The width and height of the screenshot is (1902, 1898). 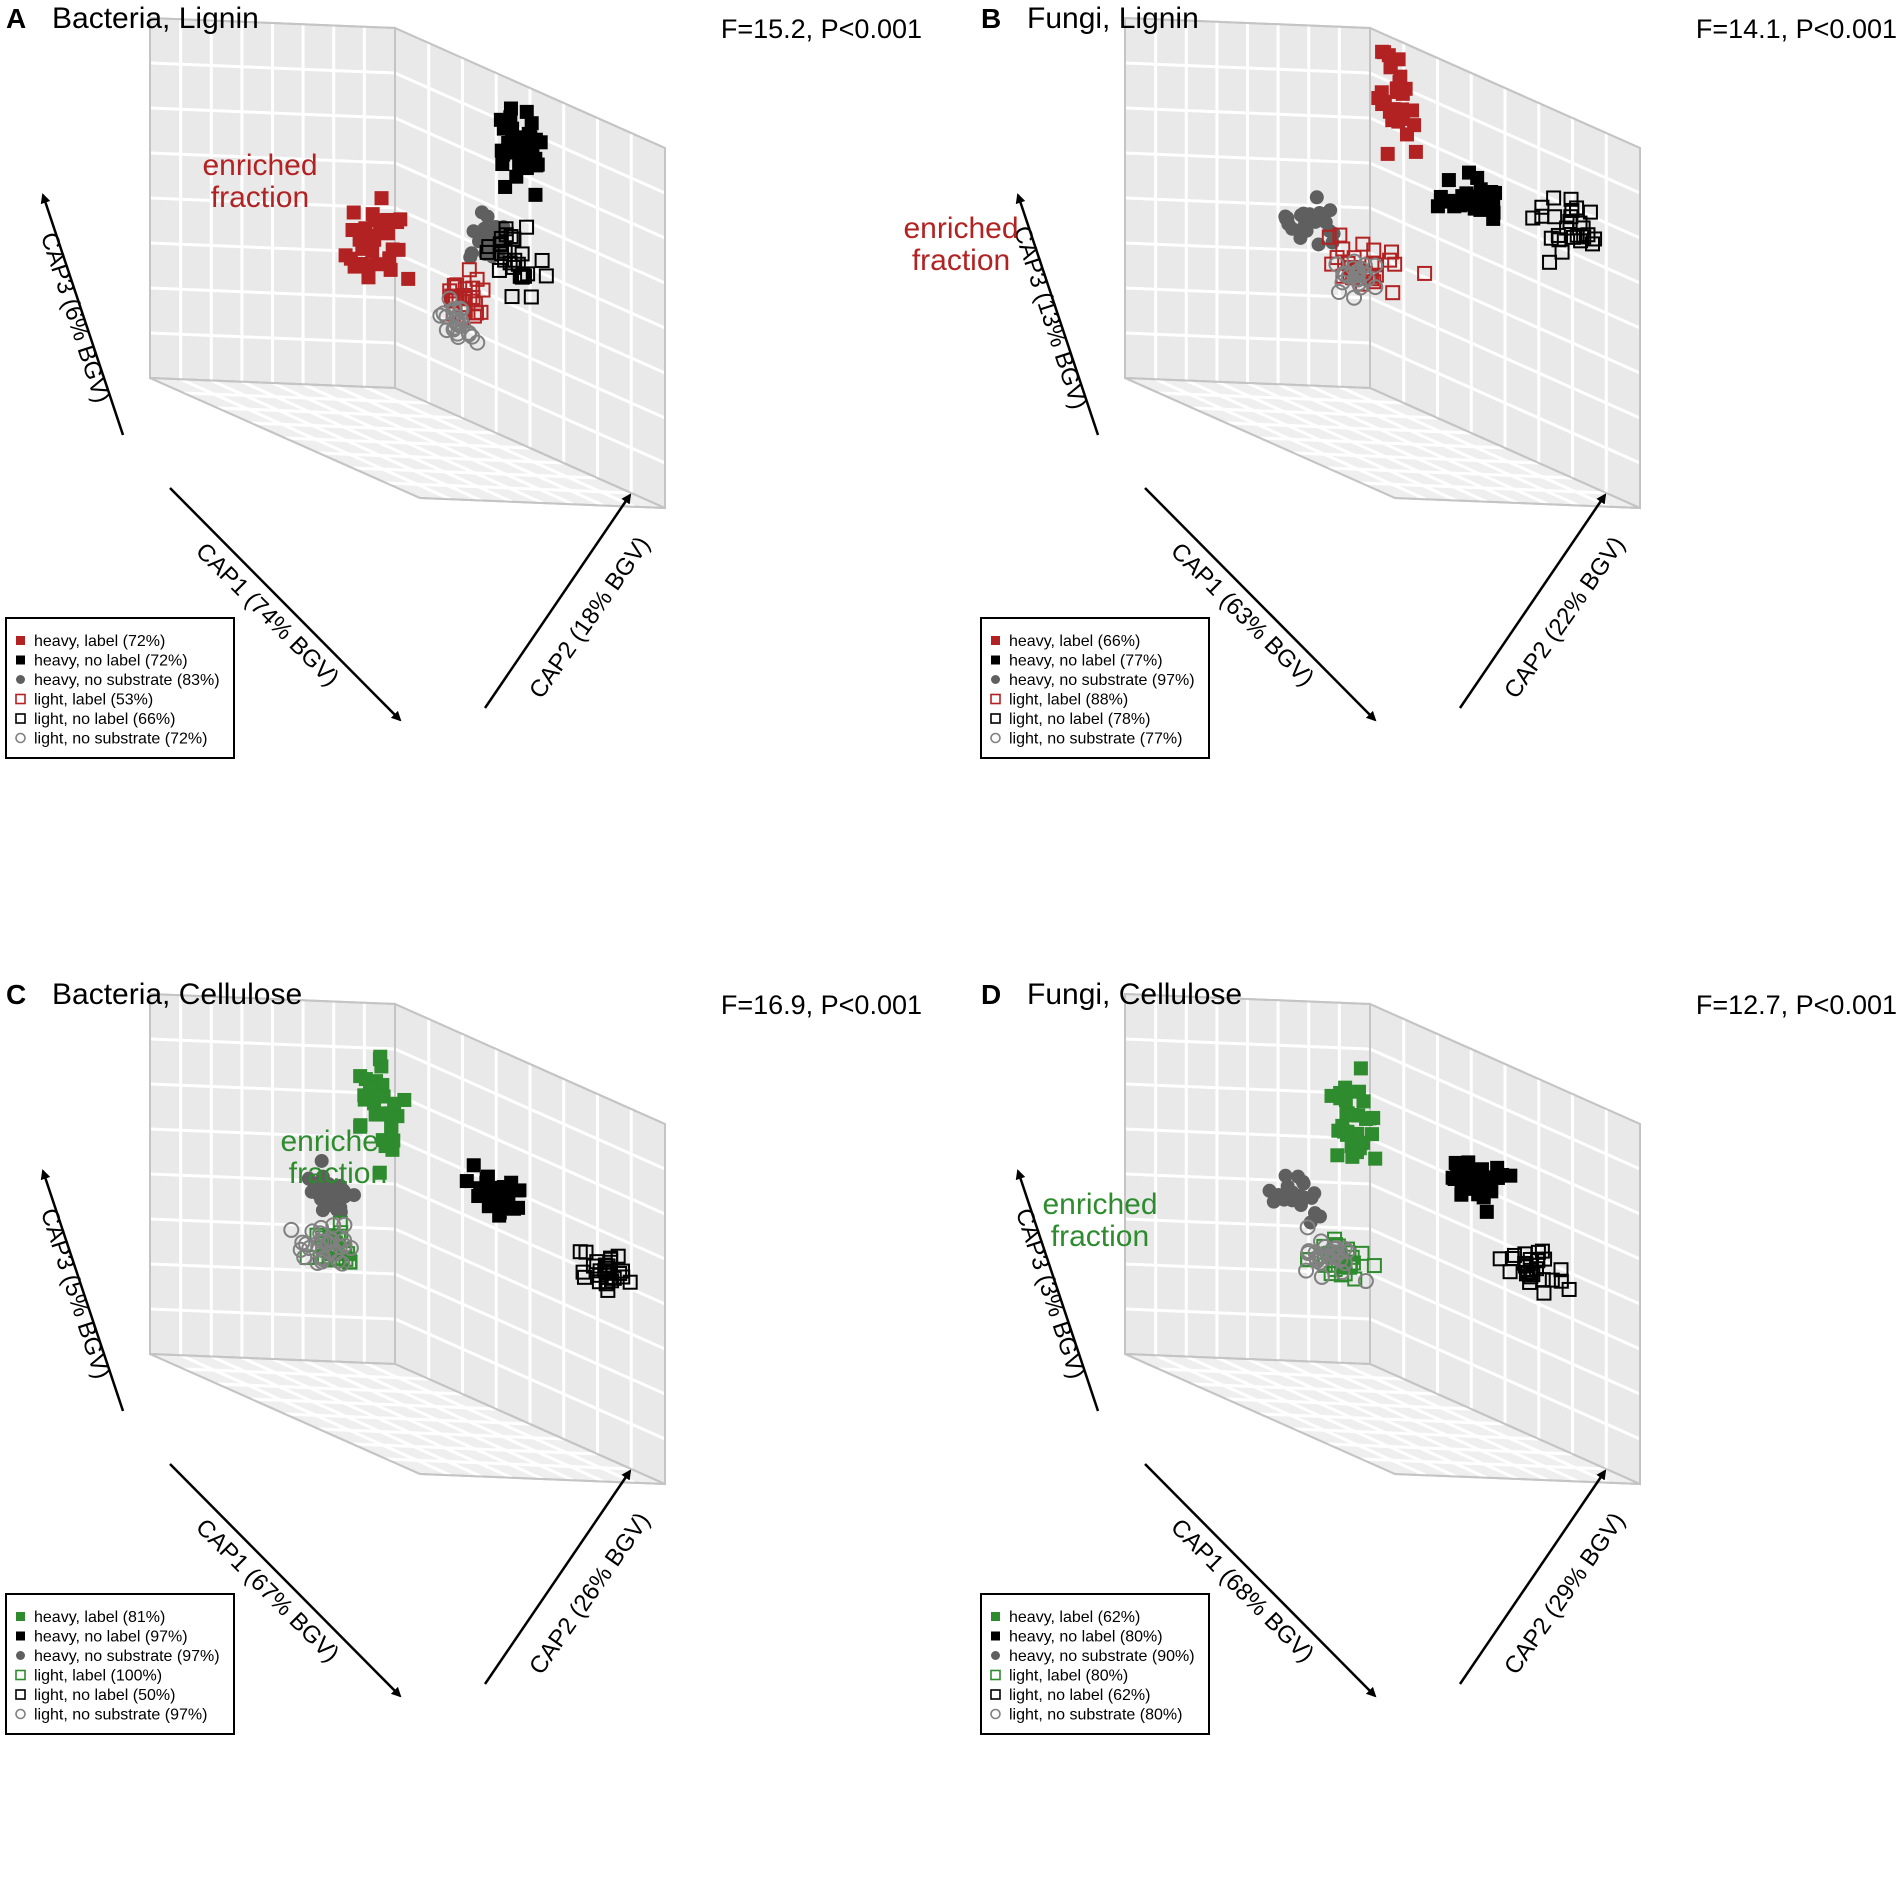 I want to click on cap2-axis-label: CAP2 (26% BGV), so click(x=590, y=1594).